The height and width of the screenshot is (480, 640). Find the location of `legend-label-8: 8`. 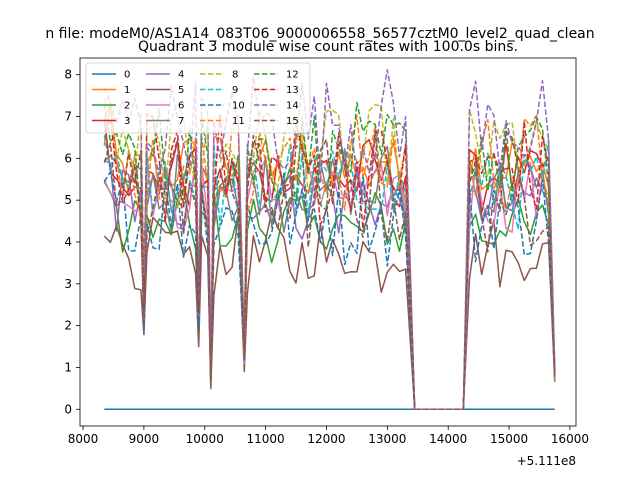

legend-label-8: 8 is located at coordinates (235, 75).